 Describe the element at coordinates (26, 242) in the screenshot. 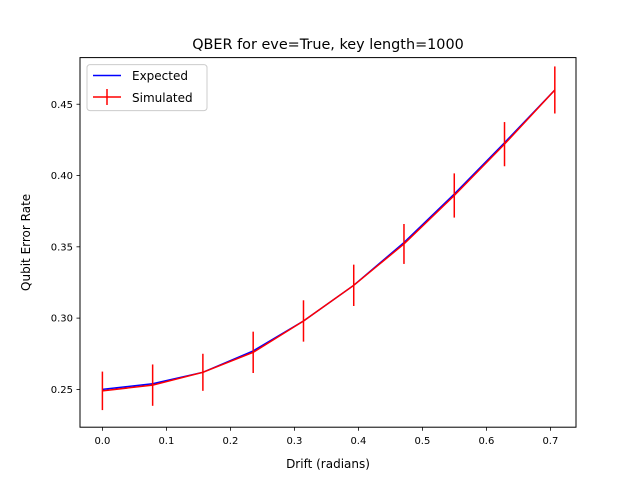

I see `y-axis-label: Qubit Error Rate` at that location.